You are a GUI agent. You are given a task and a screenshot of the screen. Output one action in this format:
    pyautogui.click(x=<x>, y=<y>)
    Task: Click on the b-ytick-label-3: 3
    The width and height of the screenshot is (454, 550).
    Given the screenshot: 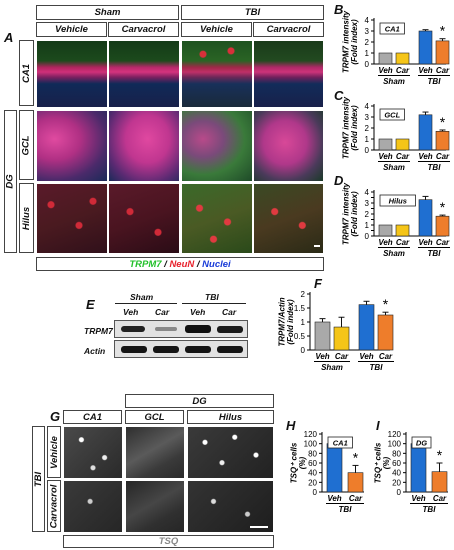 What is the action you would take?
    pyautogui.click(x=367, y=31)
    